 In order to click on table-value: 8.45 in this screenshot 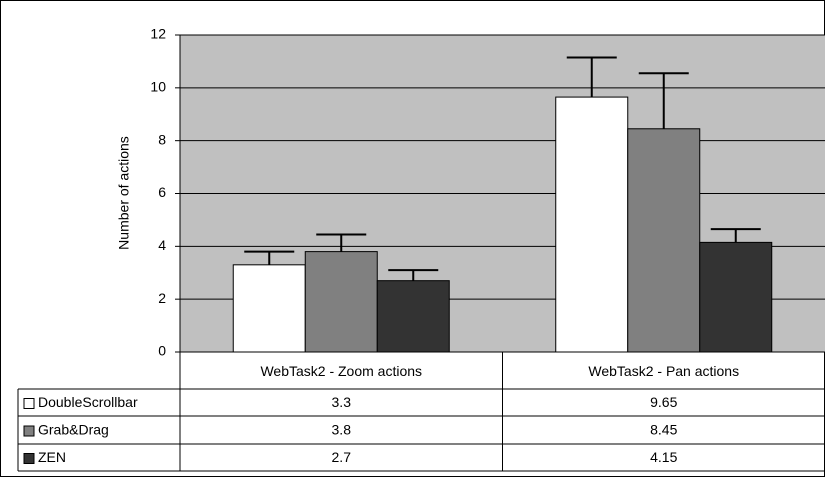, I will do `click(663, 430)`.